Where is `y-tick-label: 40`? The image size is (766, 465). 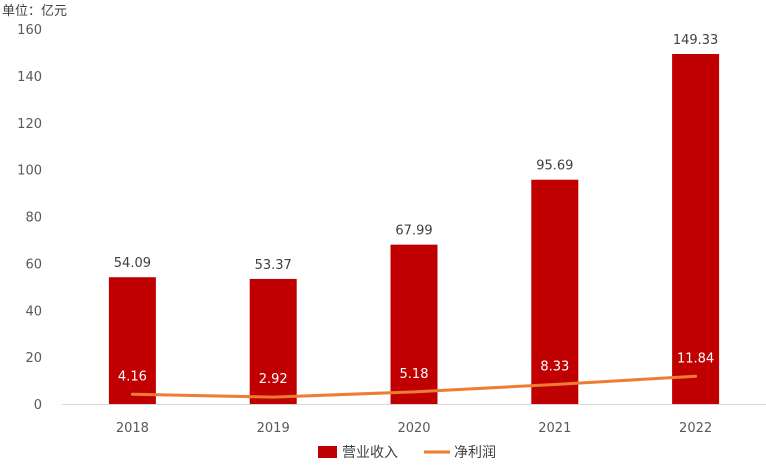 y-tick-label: 40 is located at coordinates (33, 311).